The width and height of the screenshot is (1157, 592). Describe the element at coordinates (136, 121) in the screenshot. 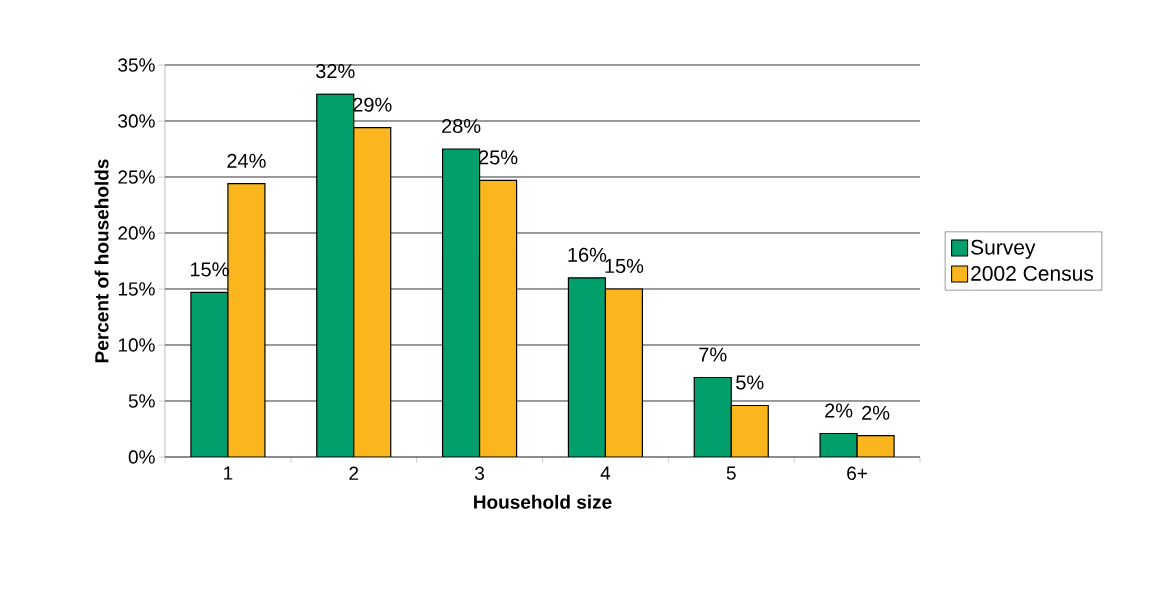

I see `y-tick-label: 30%` at that location.